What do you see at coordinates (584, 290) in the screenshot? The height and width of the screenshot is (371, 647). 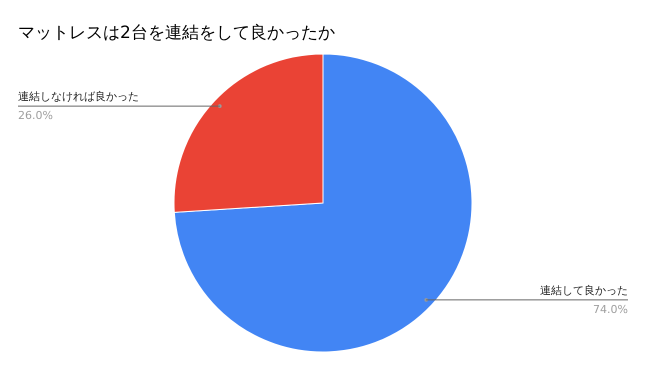 I see `slice-label: 連結して良かった` at bounding box center [584, 290].